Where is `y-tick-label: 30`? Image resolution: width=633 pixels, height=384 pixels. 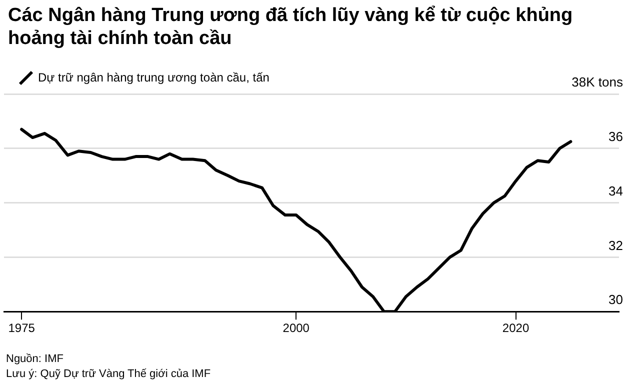
y-tick-label: 30 is located at coordinates (615, 300).